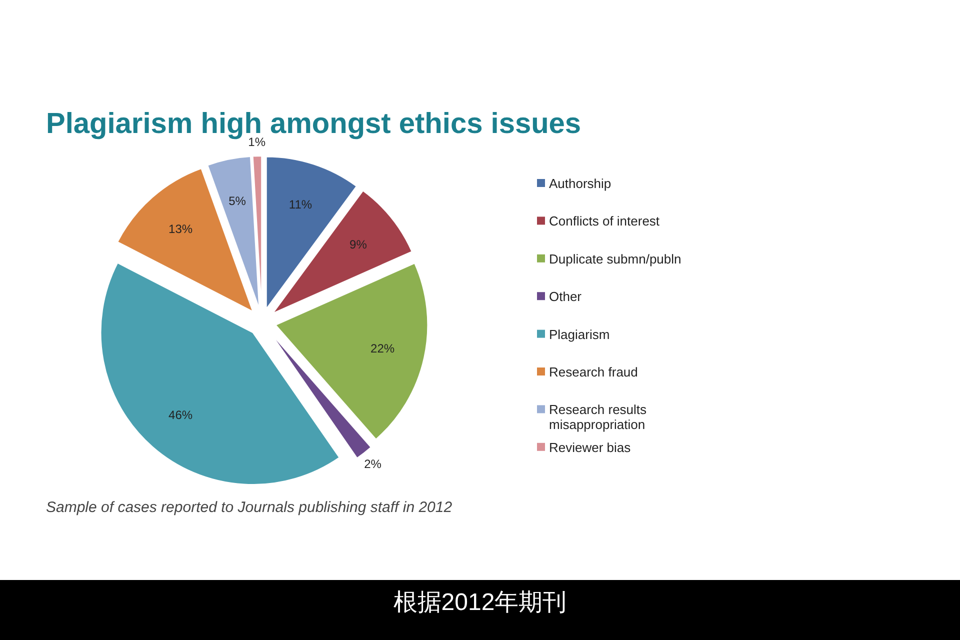  Describe the element at coordinates (480, 602) in the screenshot. I see `text: 根据2012年期刊` at that location.